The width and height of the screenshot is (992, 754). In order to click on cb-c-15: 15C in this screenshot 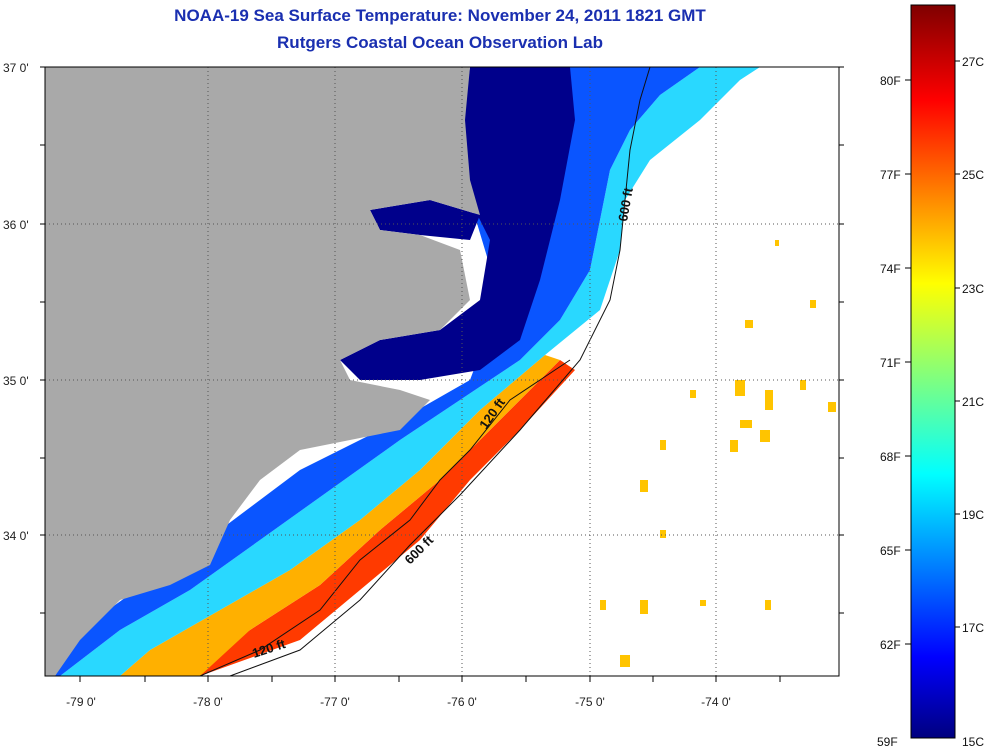, I will do `click(973, 742)`.